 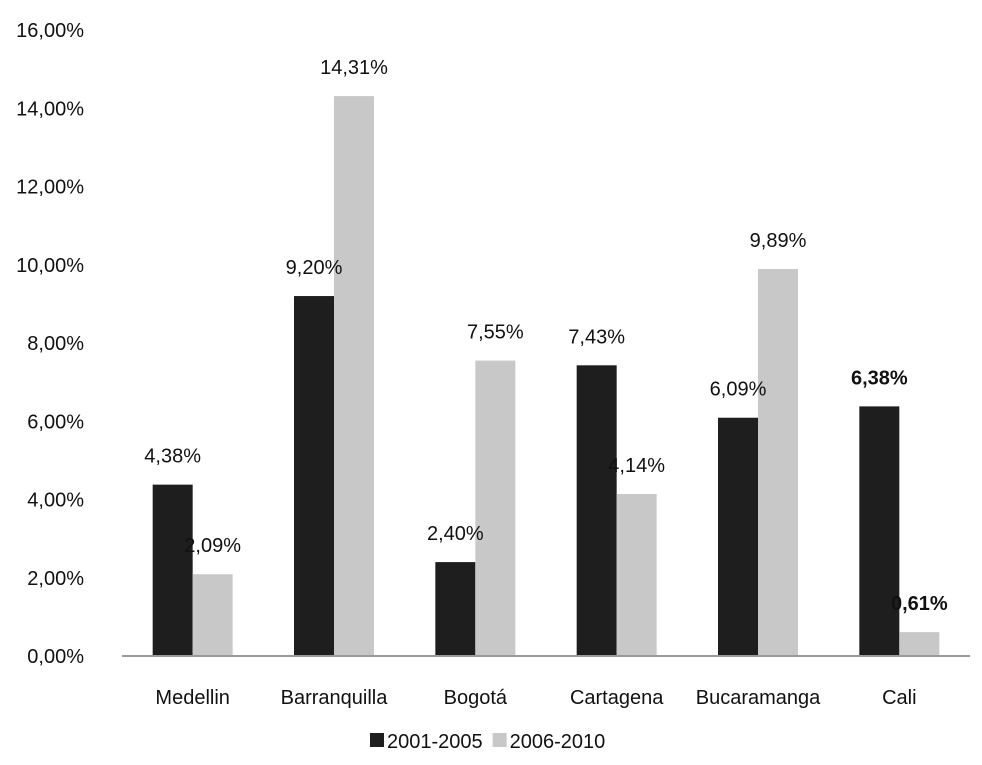 What do you see at coordinates (738, 390) in the screenshot?
I see `data-label: 6,09%` at bounding box center [738, 390].